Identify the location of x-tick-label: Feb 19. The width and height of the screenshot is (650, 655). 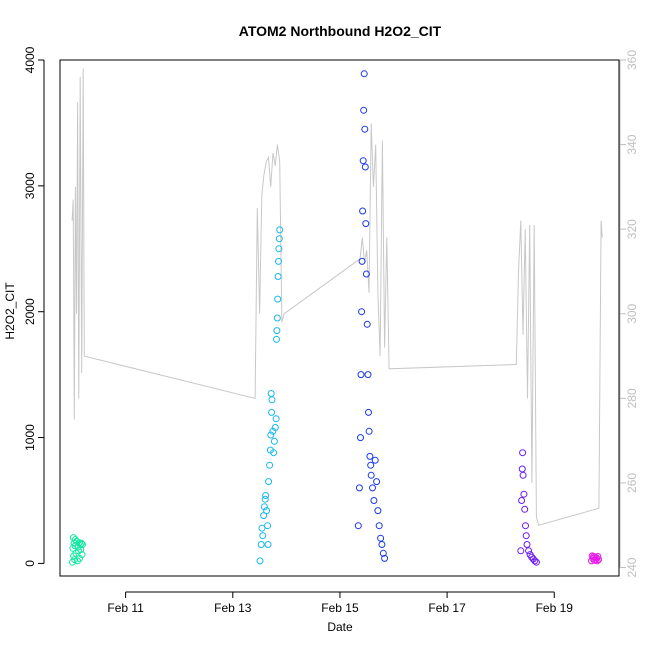
(555, 608).